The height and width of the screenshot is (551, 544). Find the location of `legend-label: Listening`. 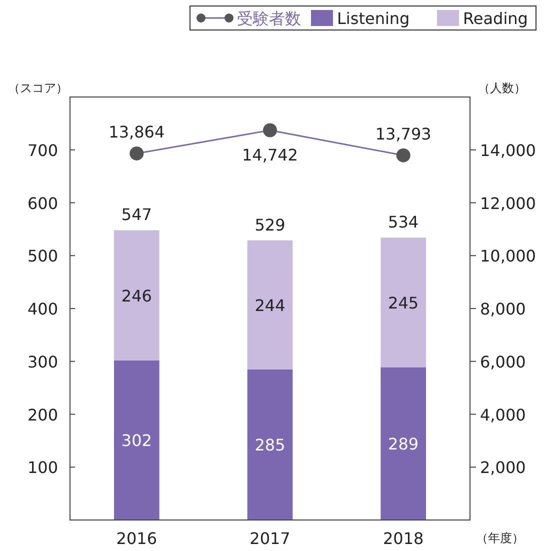

legend-label: Listening is located at coordinates (373, 18).